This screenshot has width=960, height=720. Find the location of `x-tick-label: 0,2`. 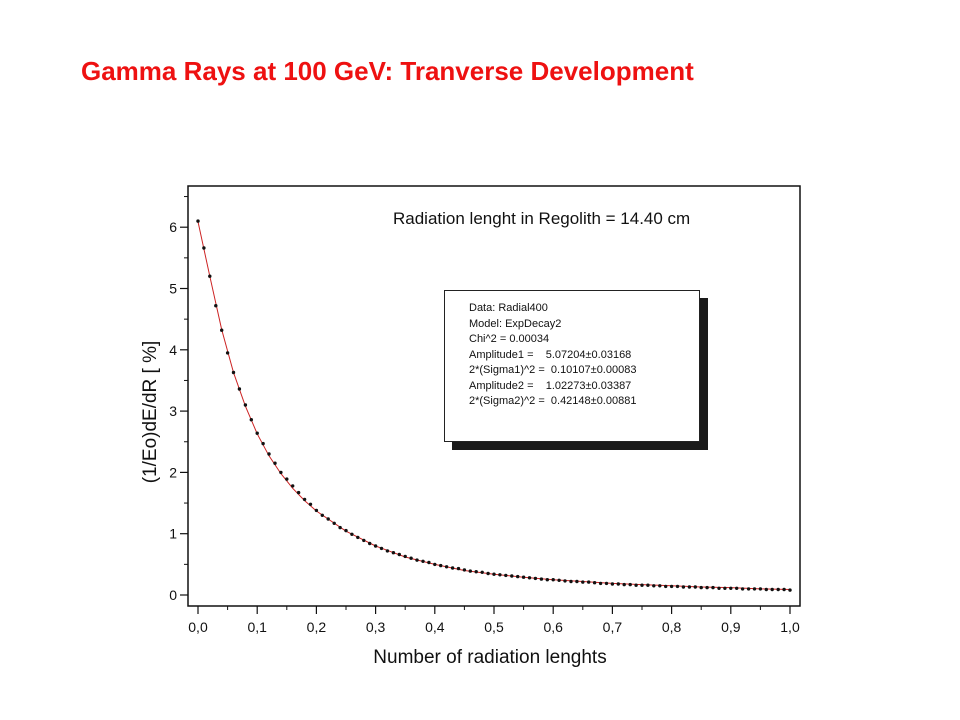

x-tick-label: 0,2 is located at coordinates (317, 627).